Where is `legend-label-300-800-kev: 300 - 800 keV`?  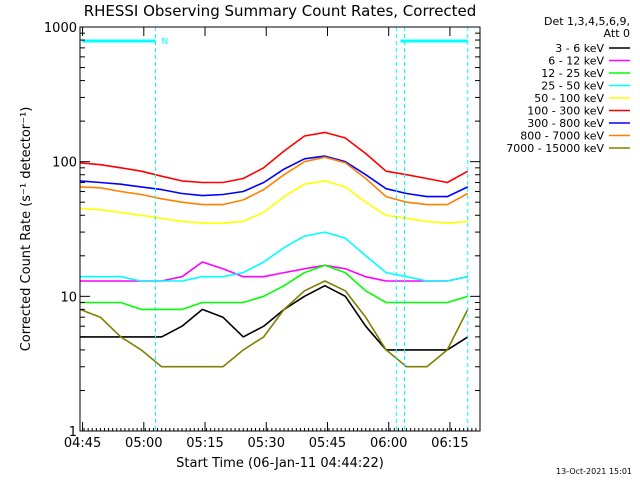
legend-label-300-800-kev: 300 - 800 keV is located at coordinates (565, 123).